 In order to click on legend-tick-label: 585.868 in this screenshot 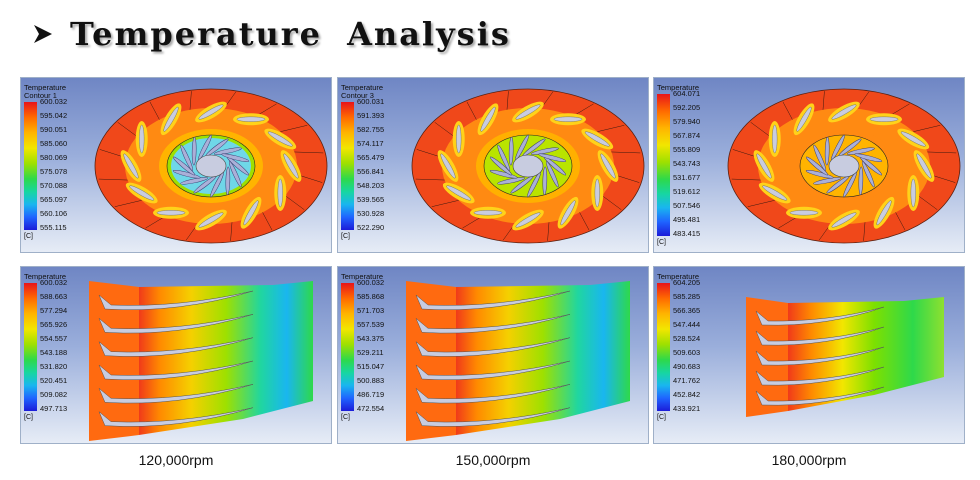, I will do `click(371, 296)`.